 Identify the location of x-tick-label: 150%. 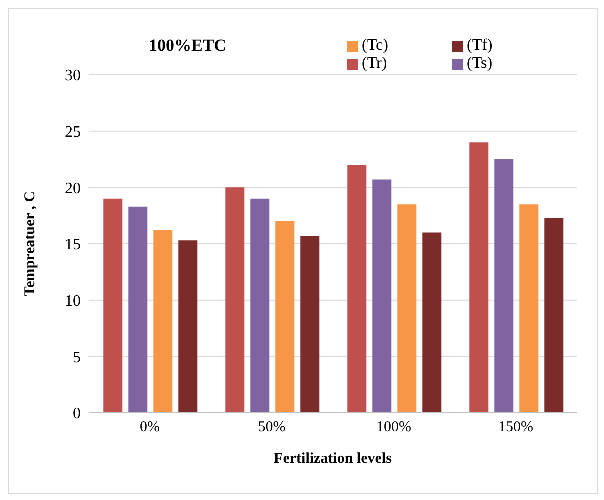
(516, 428).